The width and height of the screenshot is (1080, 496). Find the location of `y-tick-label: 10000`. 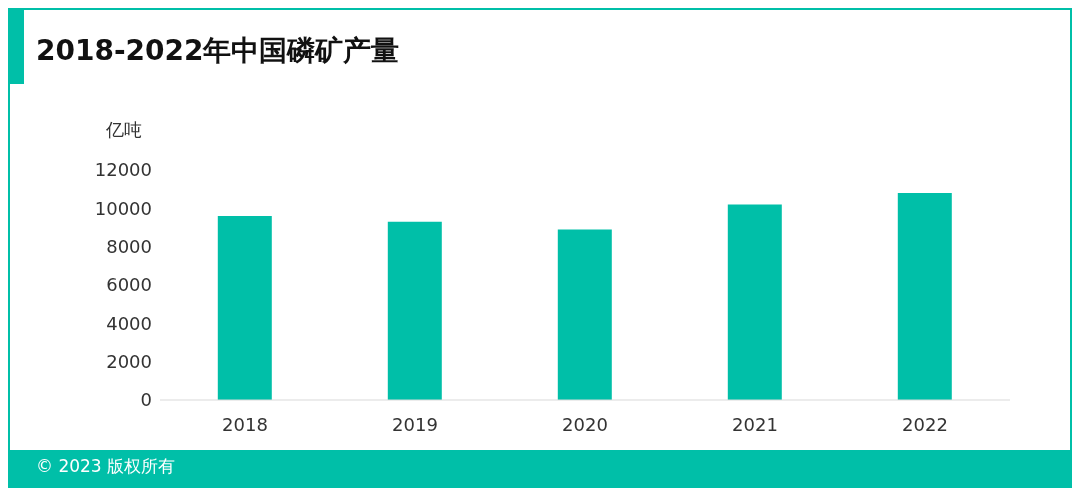

y-tick-label: 10000 is located at coordinates (123, 208).